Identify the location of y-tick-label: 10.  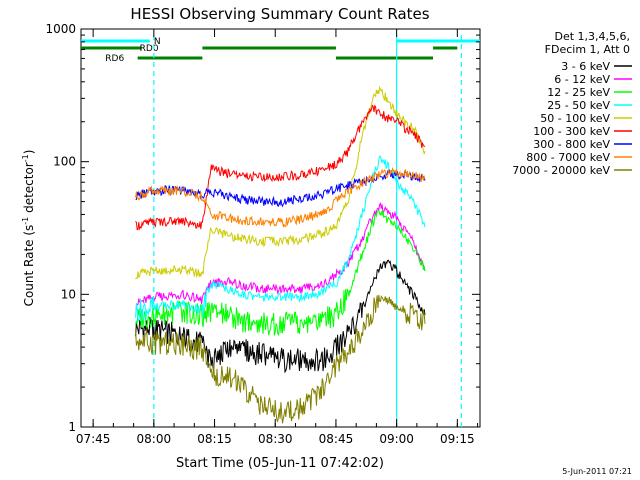
(68, 294).